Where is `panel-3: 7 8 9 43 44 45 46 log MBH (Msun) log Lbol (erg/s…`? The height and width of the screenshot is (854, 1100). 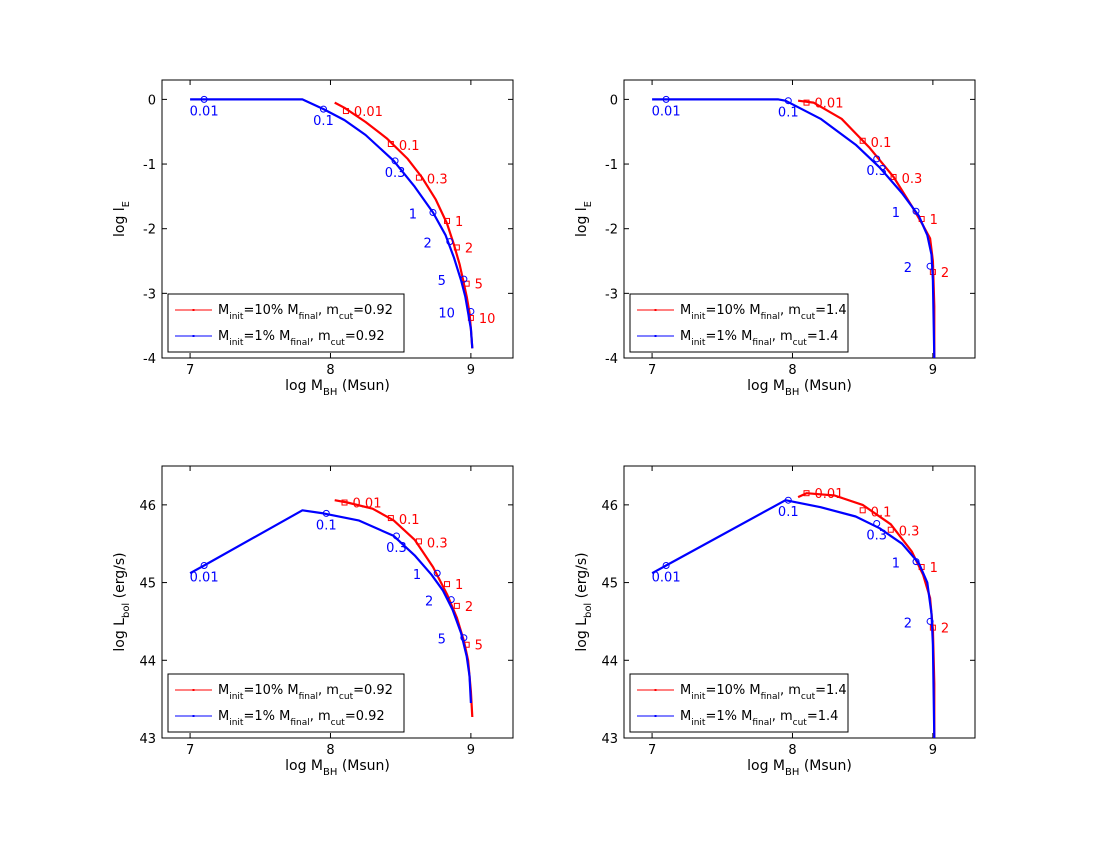 panel-3: 7 8 9 43 44 45 46 log MBH (Msun) log Lbol (erg/s… is located at coordinates (313, 621).